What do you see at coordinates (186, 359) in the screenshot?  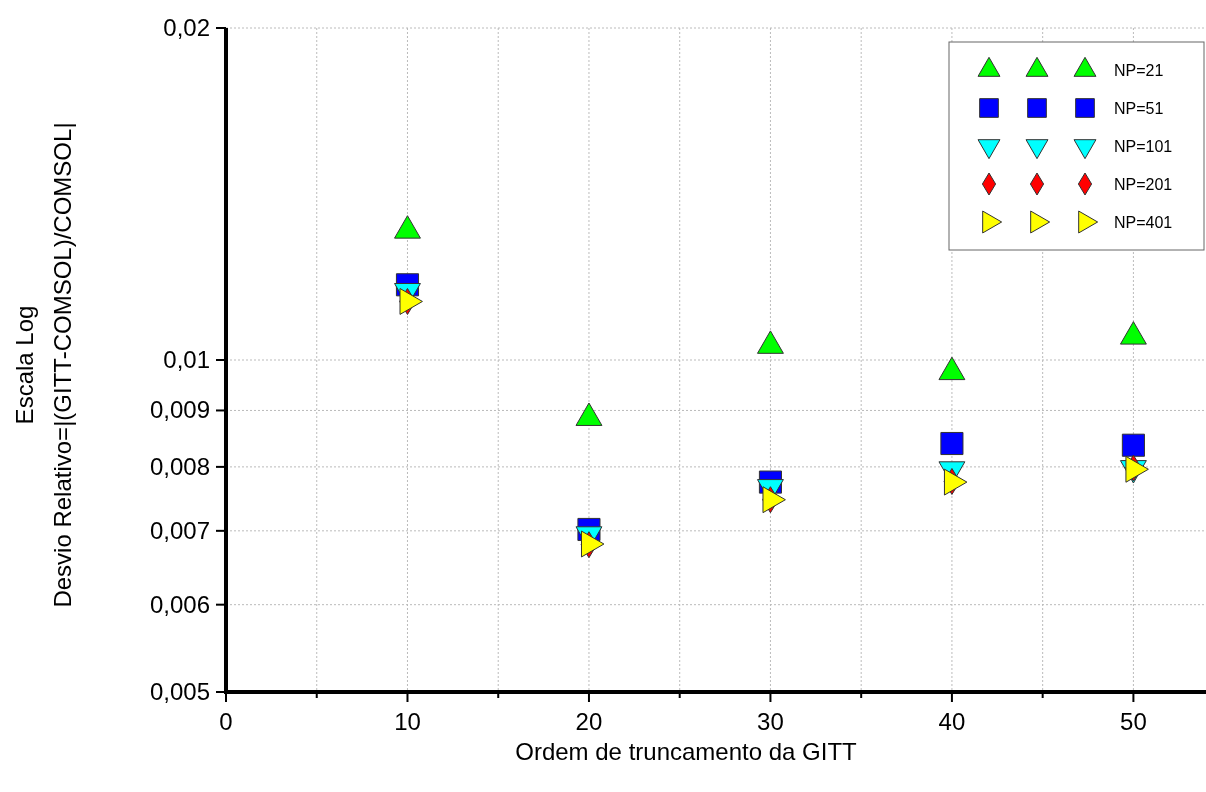 I see `y-tick-label: 0,01` at bounding box center [186, 359].